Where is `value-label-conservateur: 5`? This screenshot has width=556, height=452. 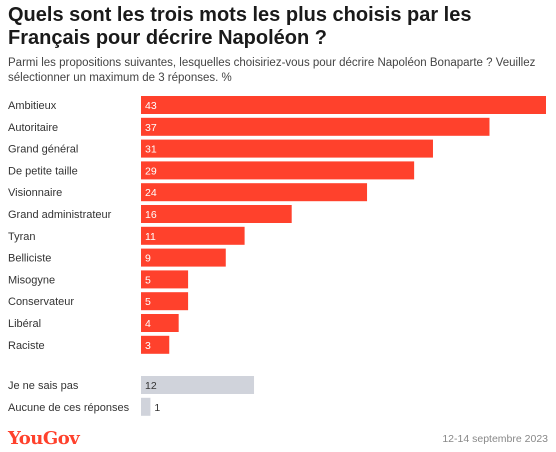 value-label-conservateur: 5 is located at coordinates (148, 302).